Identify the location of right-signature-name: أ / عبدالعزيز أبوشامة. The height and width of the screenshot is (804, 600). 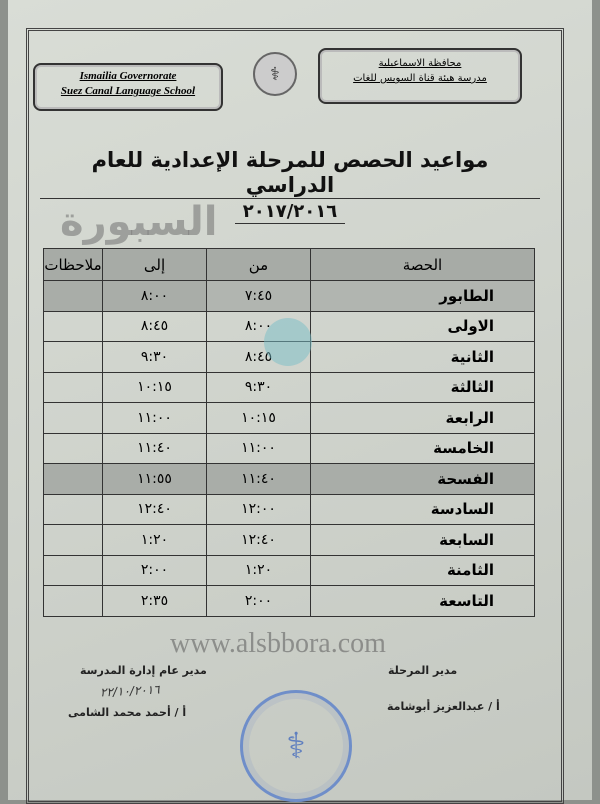
(443, 706).